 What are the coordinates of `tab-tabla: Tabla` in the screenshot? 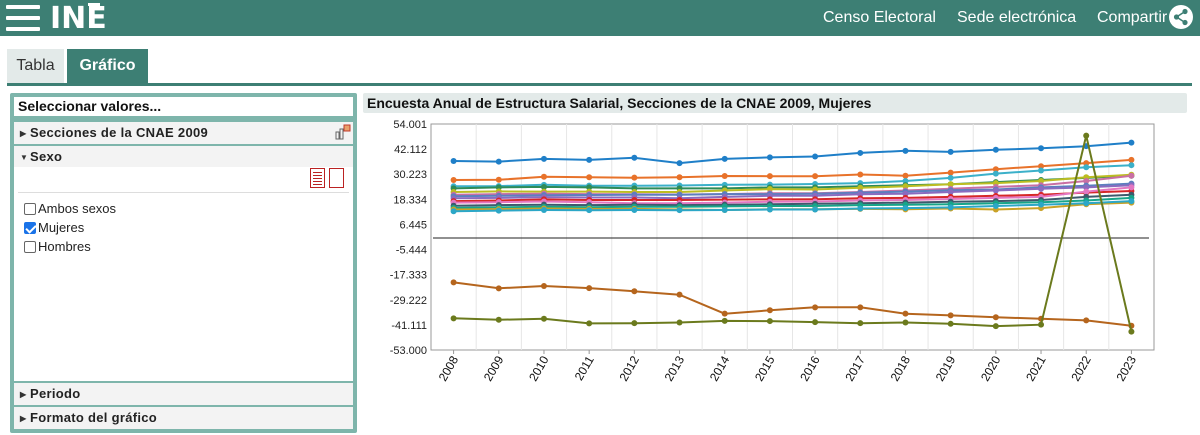 It's located at (35, 66).